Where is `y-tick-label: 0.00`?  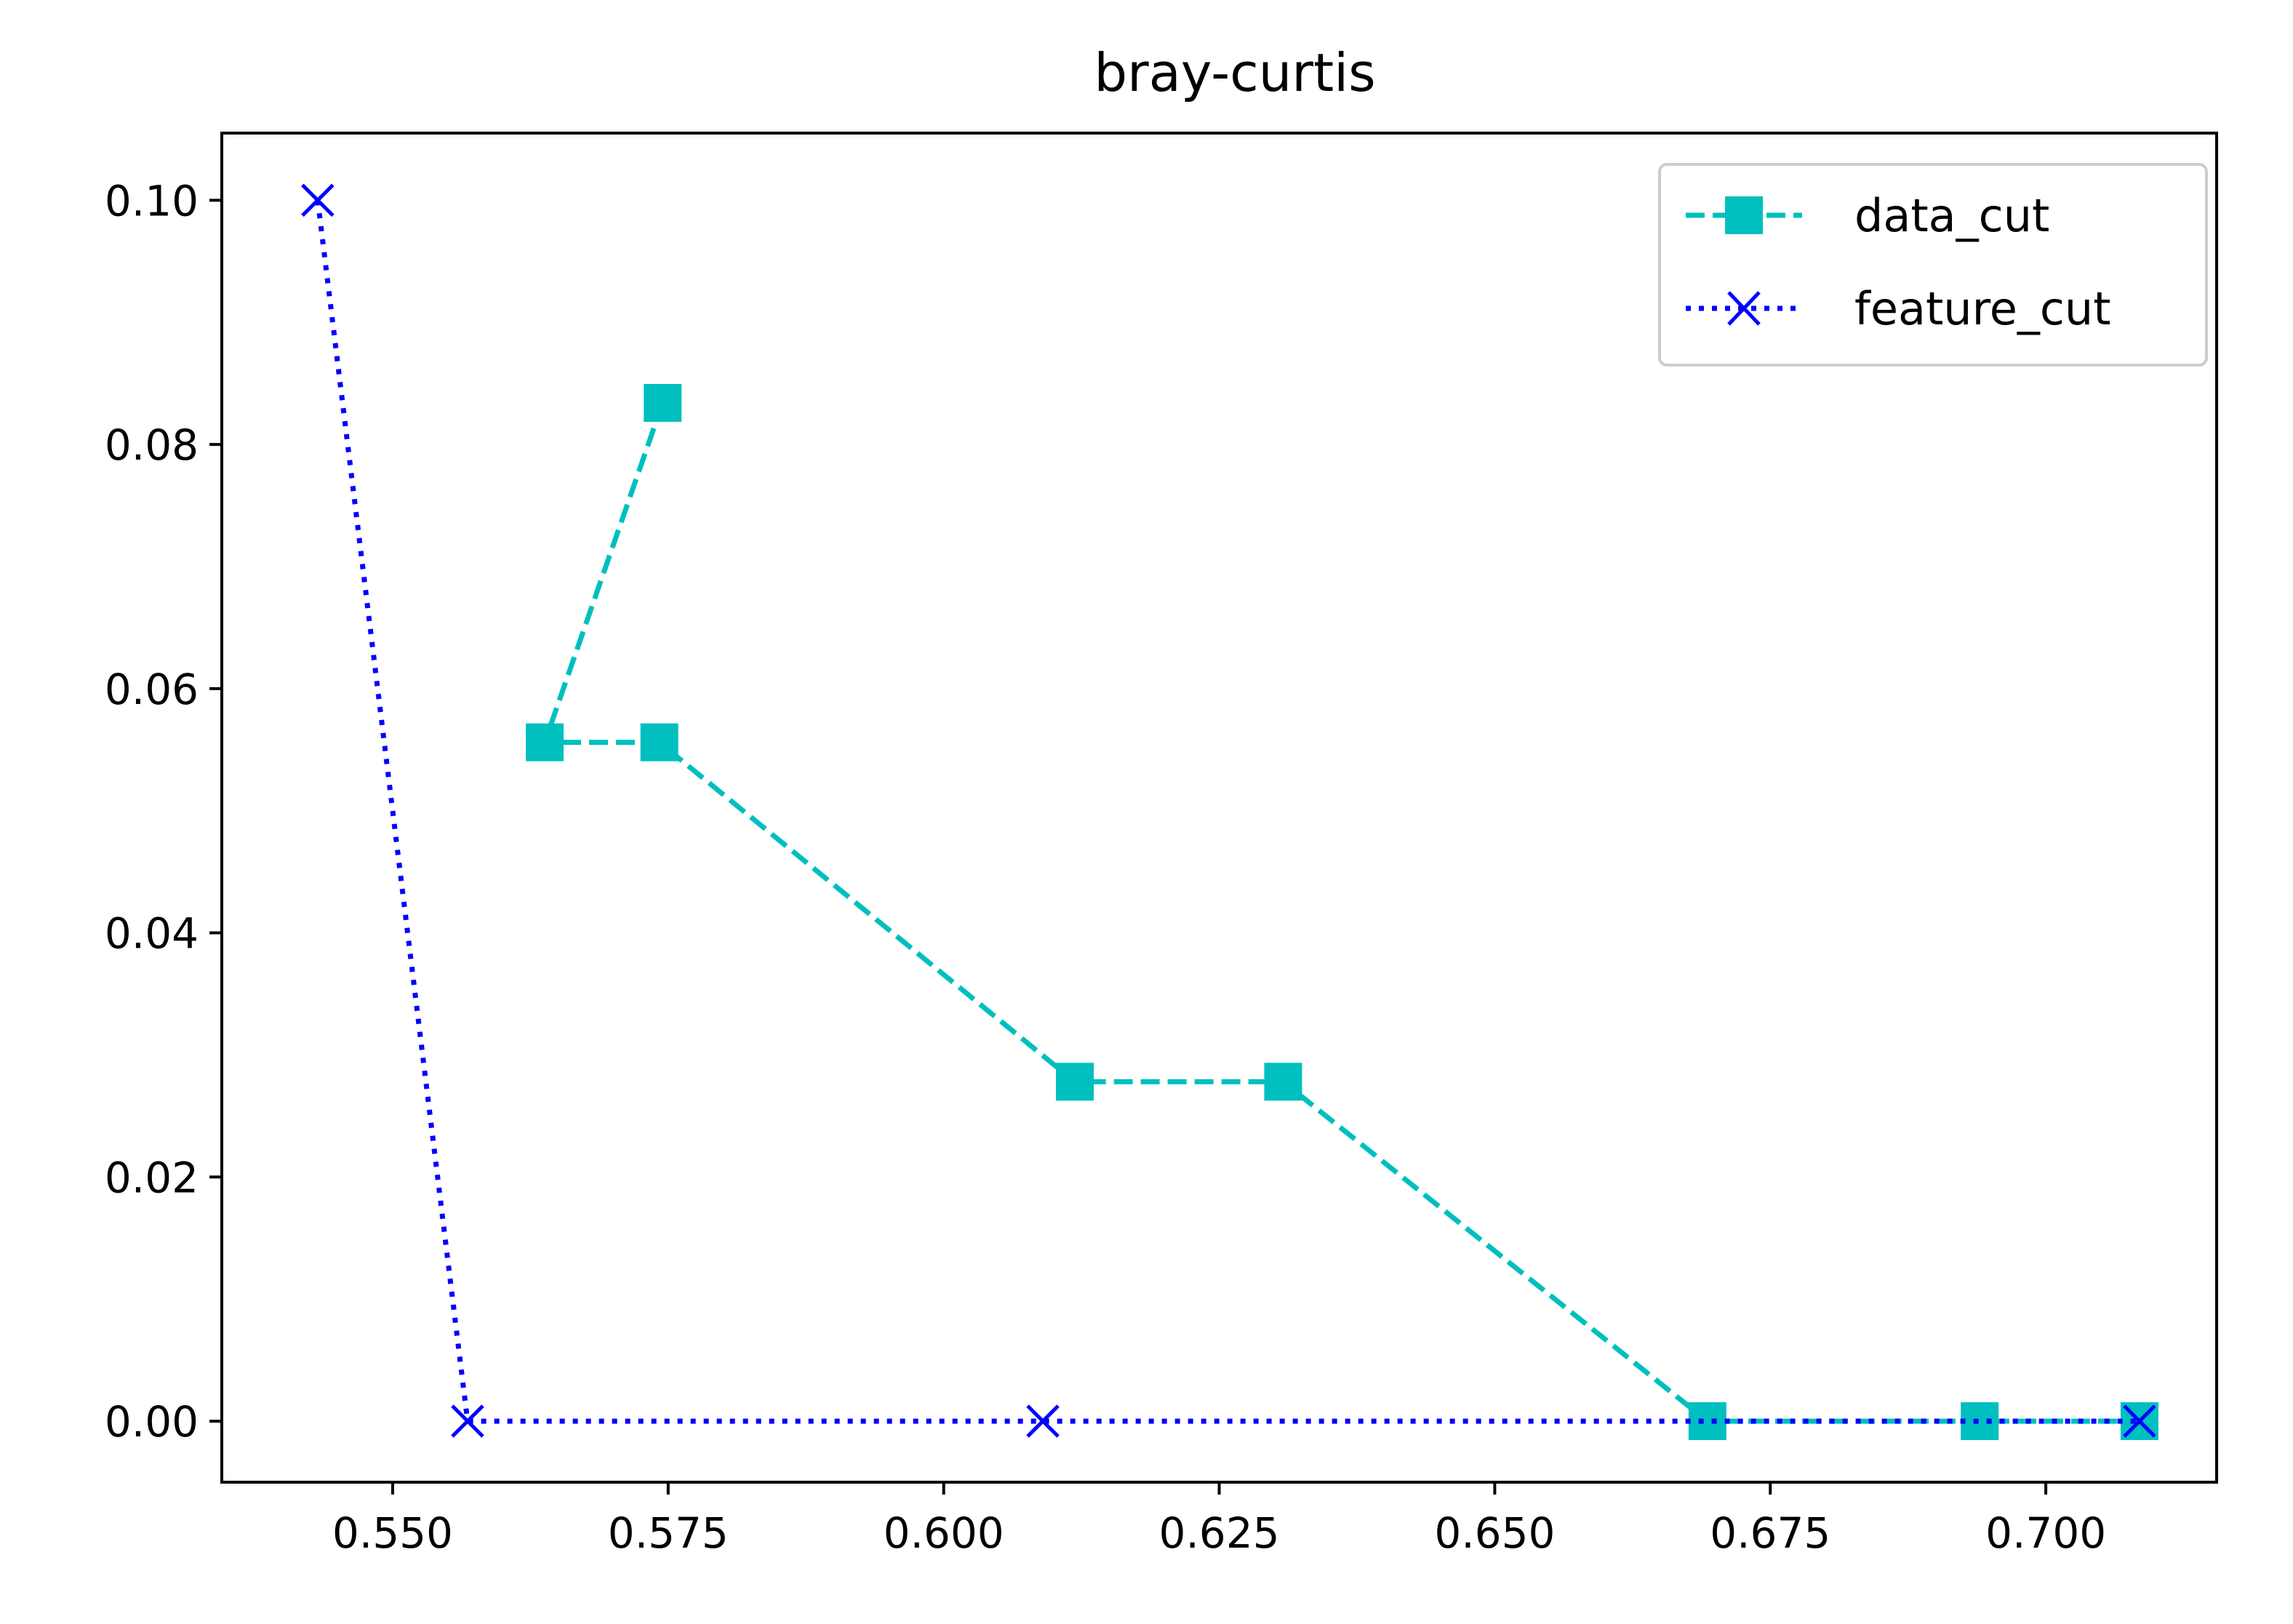
y-tick-label: 0.00 is located at coordinates (152, 1422).